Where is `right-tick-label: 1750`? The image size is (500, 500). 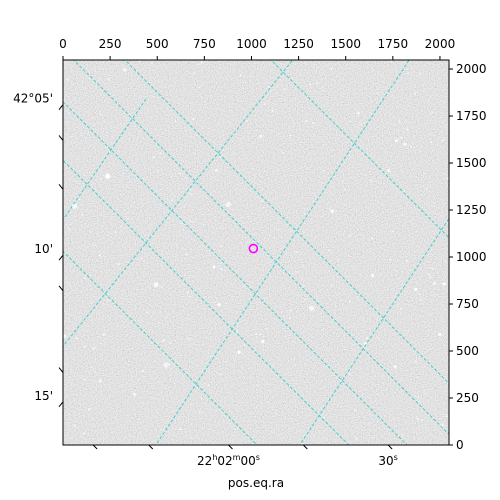
right-tick-label: 1750 is located at coordinates (471, 116).